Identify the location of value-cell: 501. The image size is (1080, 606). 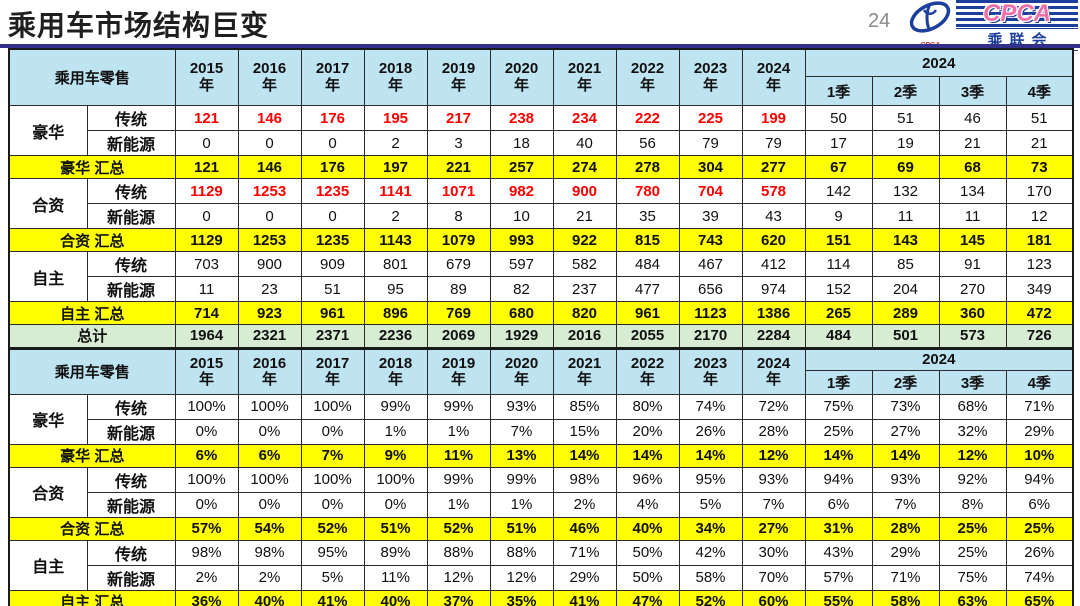
(905, 336).